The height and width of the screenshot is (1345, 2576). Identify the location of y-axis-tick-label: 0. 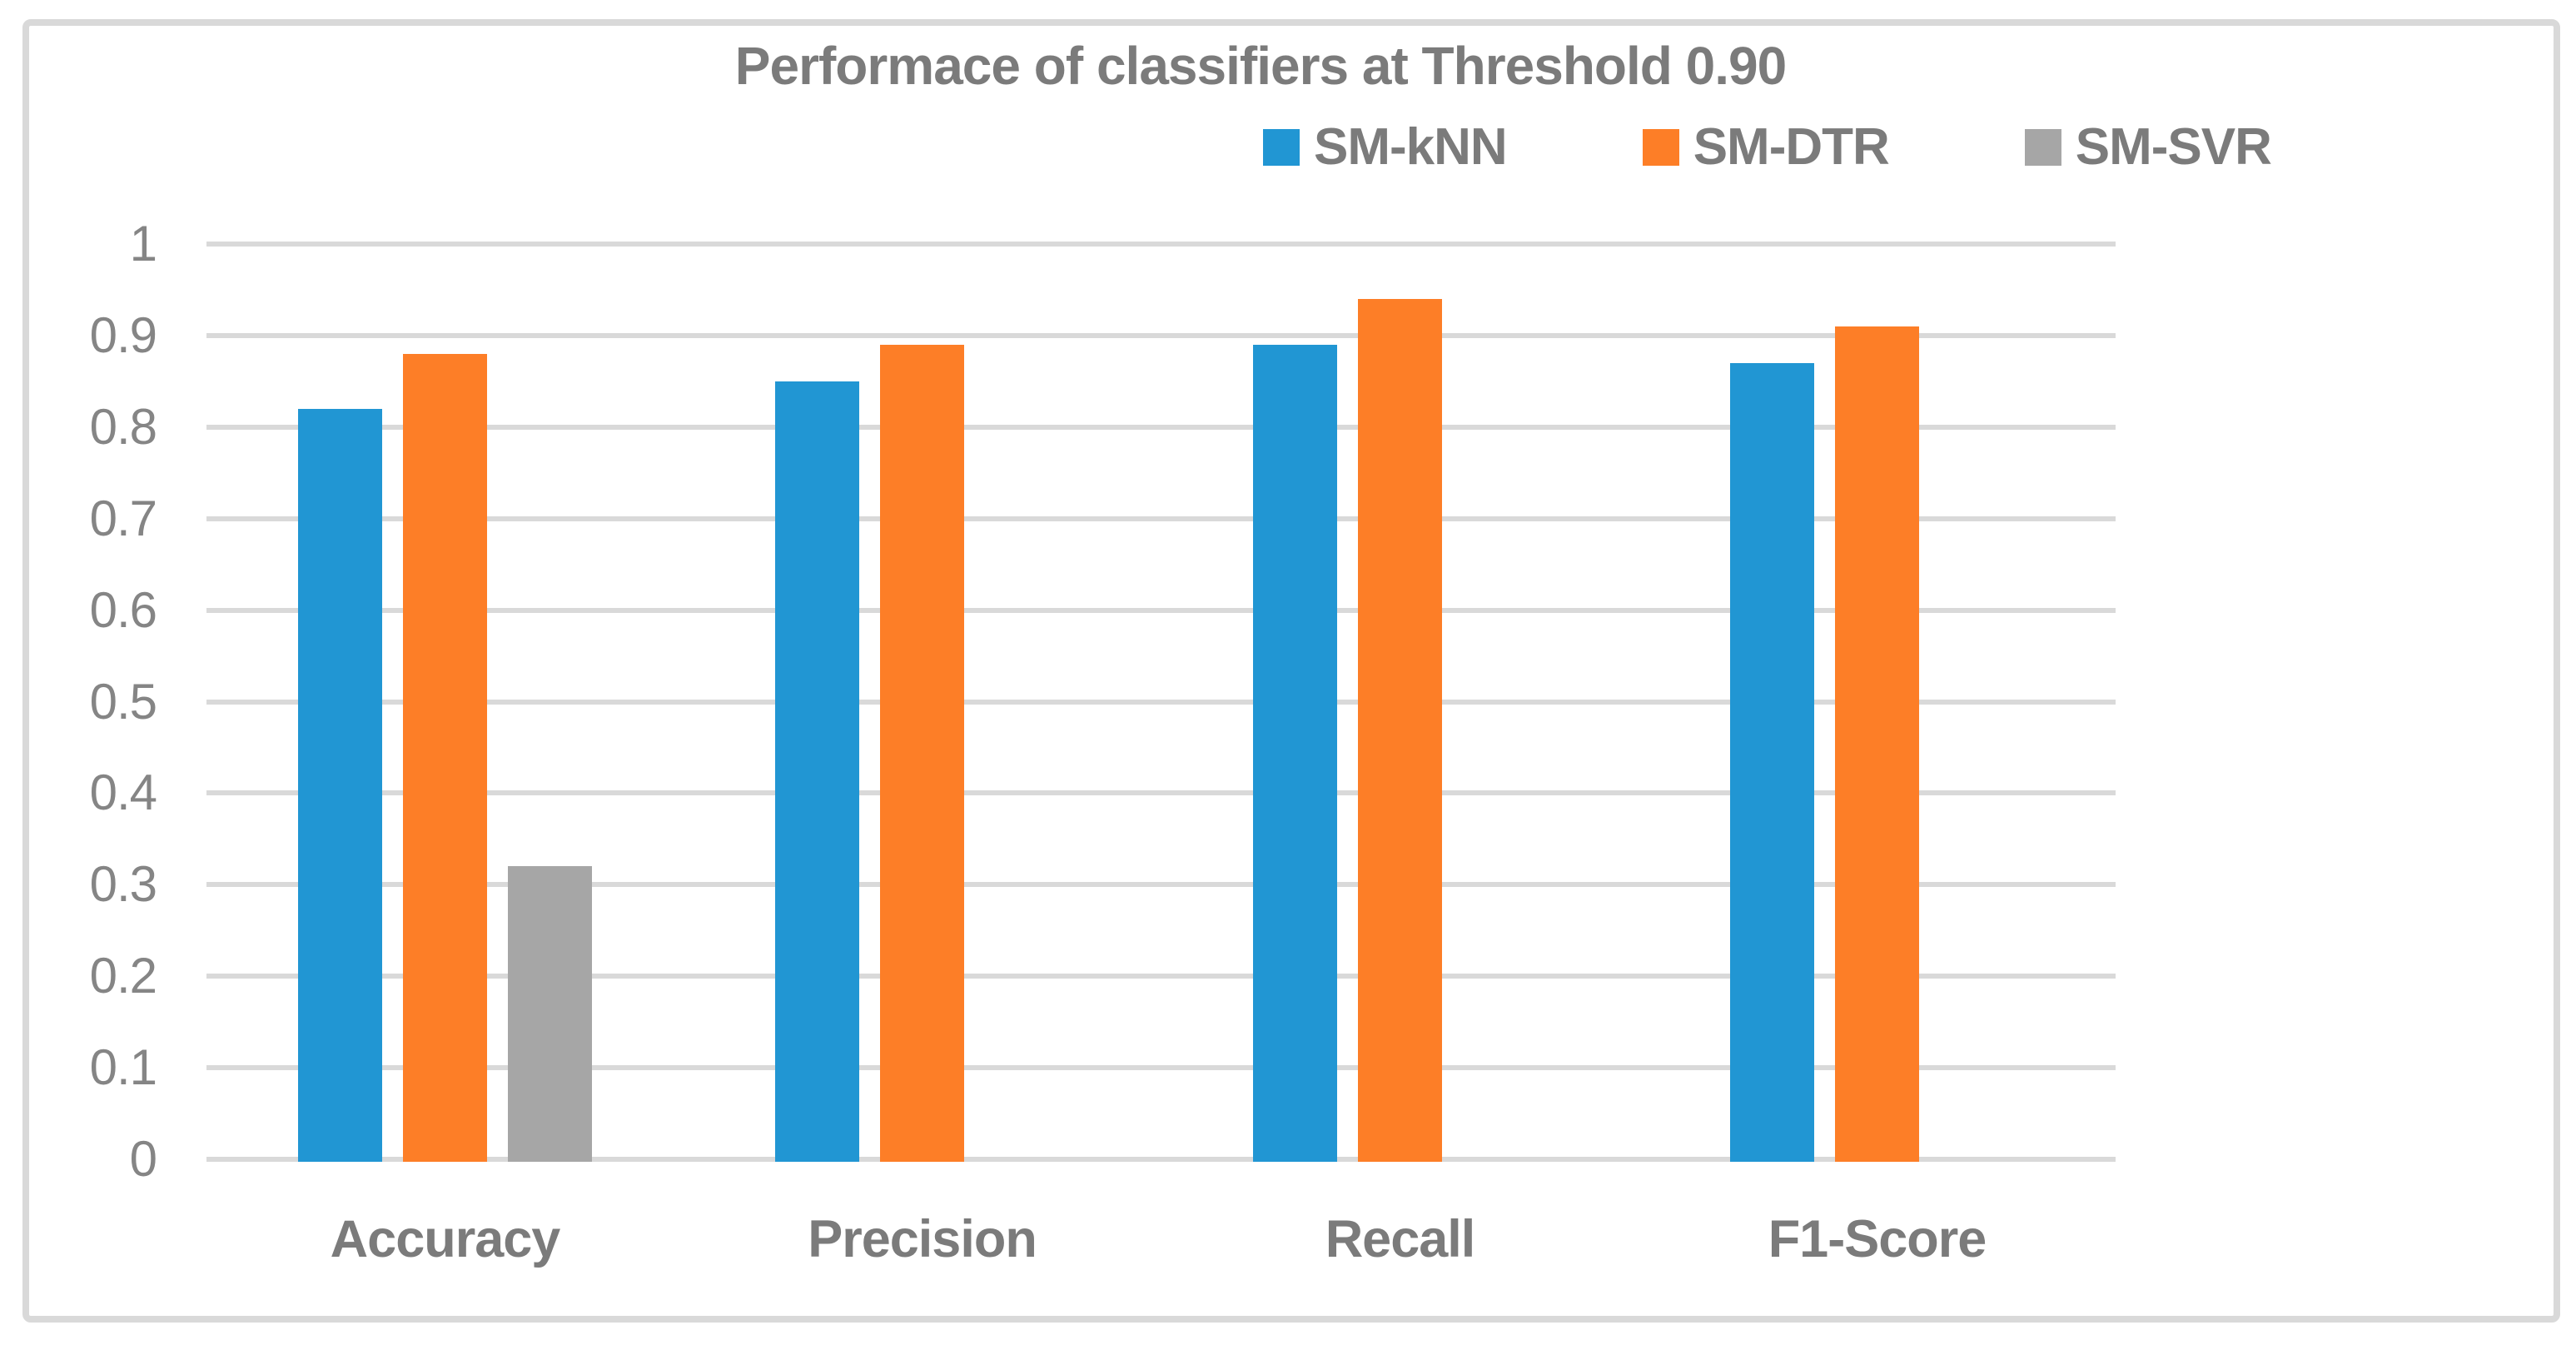
(143, 1159).